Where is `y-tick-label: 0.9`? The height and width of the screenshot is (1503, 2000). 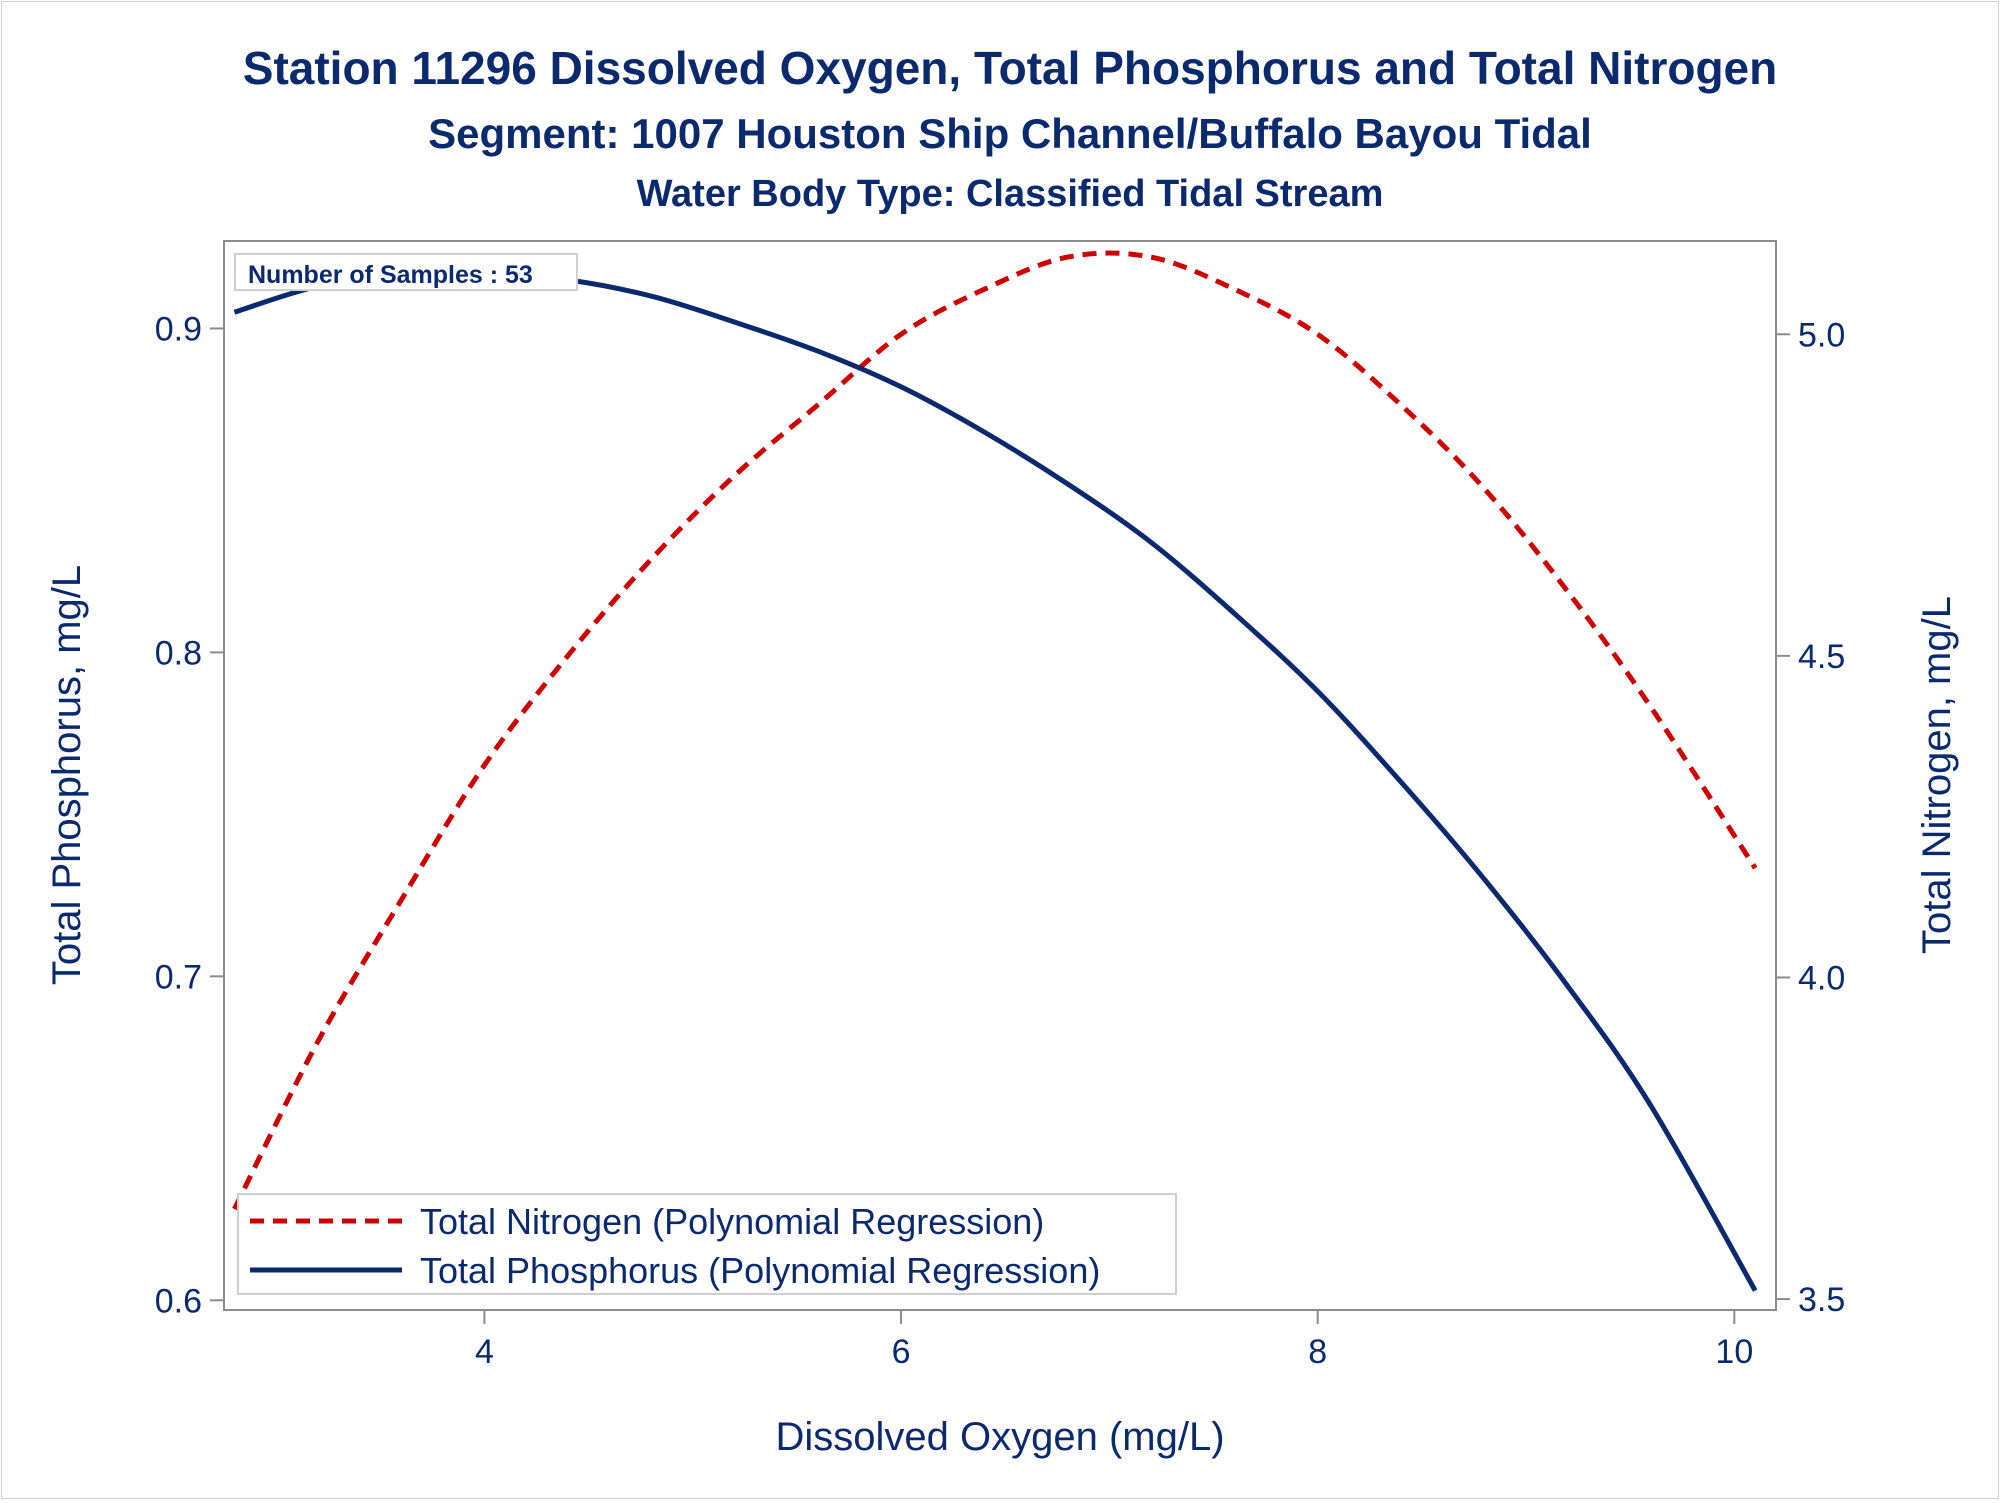 y-tick-label: 0.9 is located at coordinates (178, 329).